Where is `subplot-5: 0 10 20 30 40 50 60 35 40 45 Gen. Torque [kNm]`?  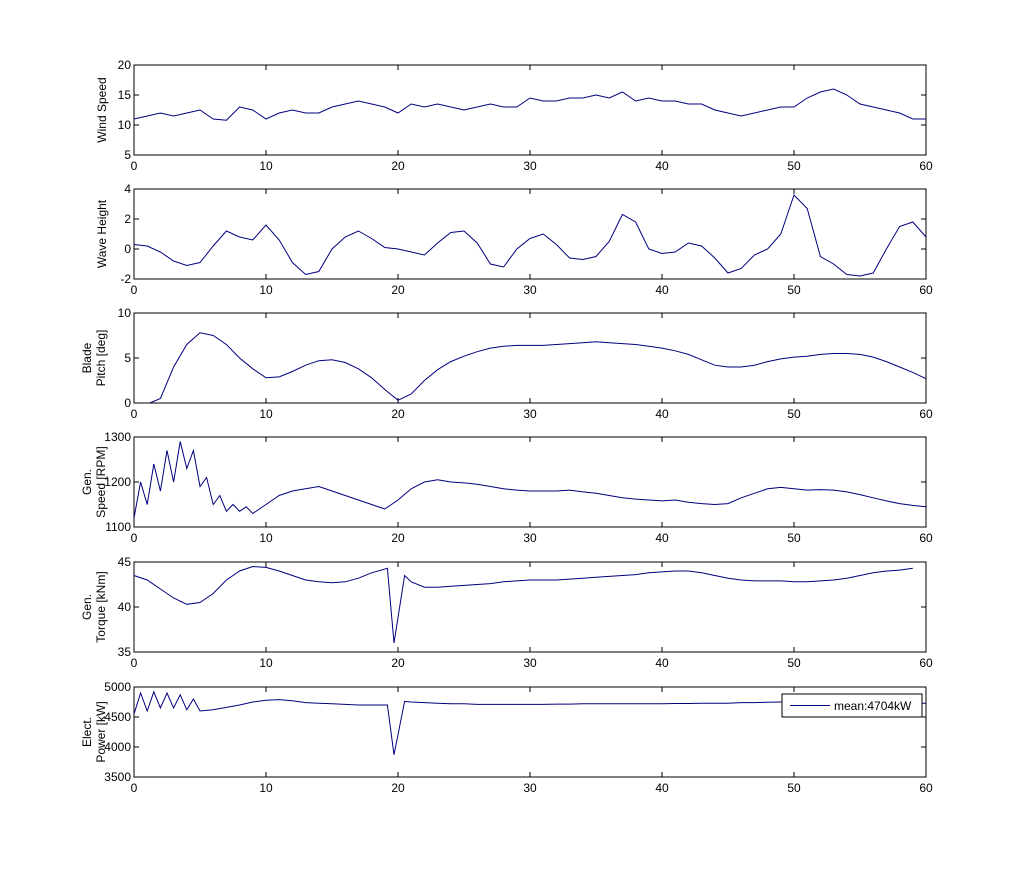
subplot-5: 0 10 20 30 40 50 60 35 40 45 Gen. Torque [kNm] is located at coordinates (506, 612).